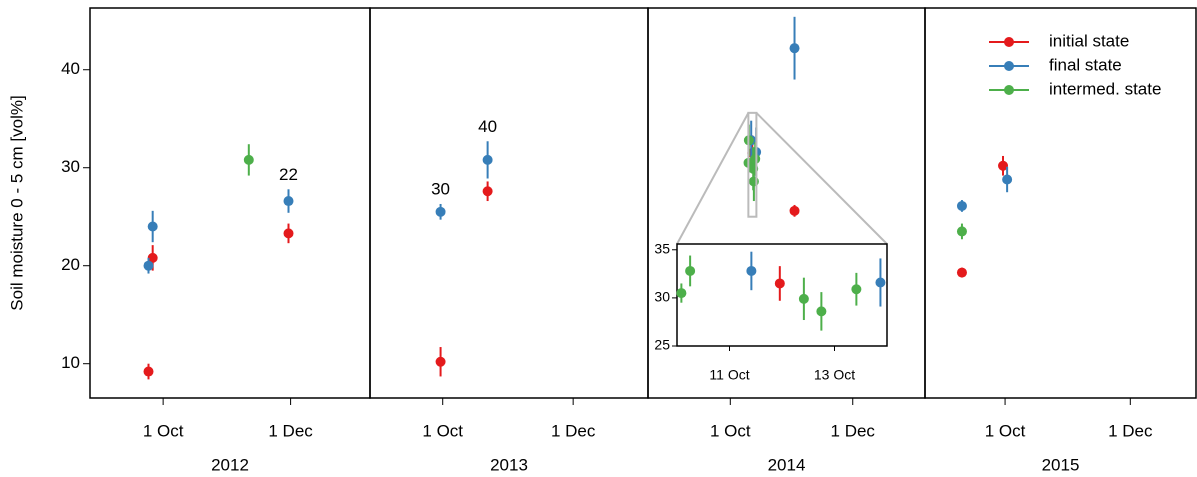 This screenshot has width=1197, height=477. Describe the element at coordinates (16, 202) in the screenshot. I see `y-axis-label: Soil moisture 0 - 5 cm [vol%]` at that location.